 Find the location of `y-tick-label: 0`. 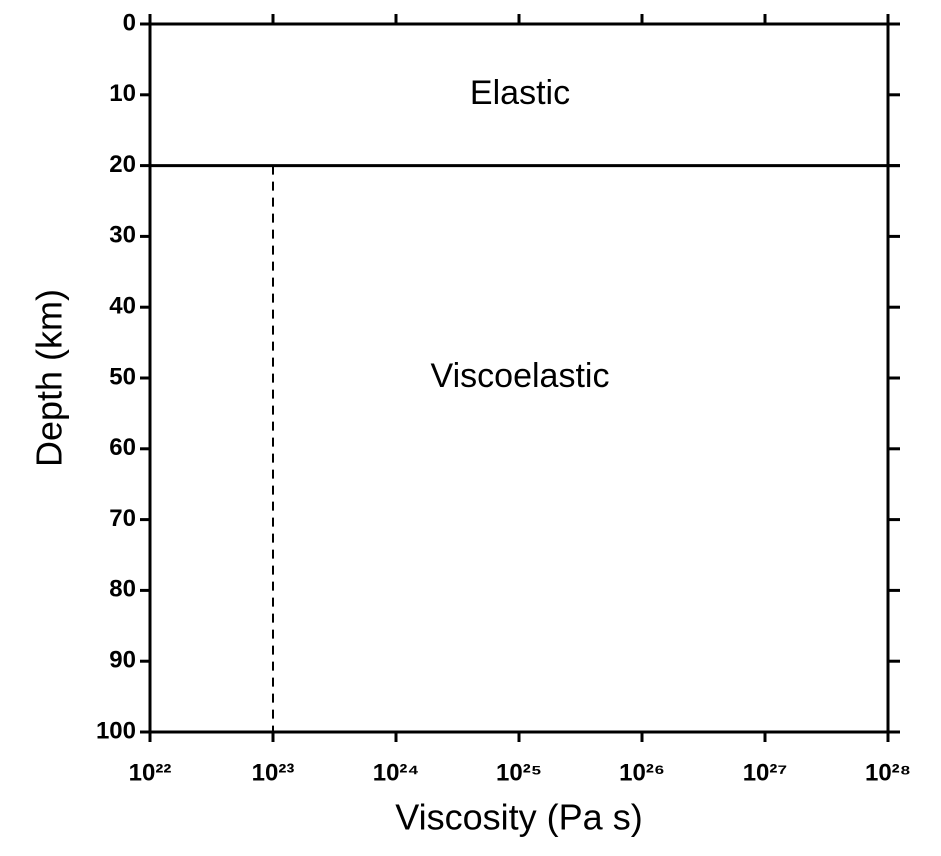

y-tick-label: 0 is located at coordinates (129, 22).